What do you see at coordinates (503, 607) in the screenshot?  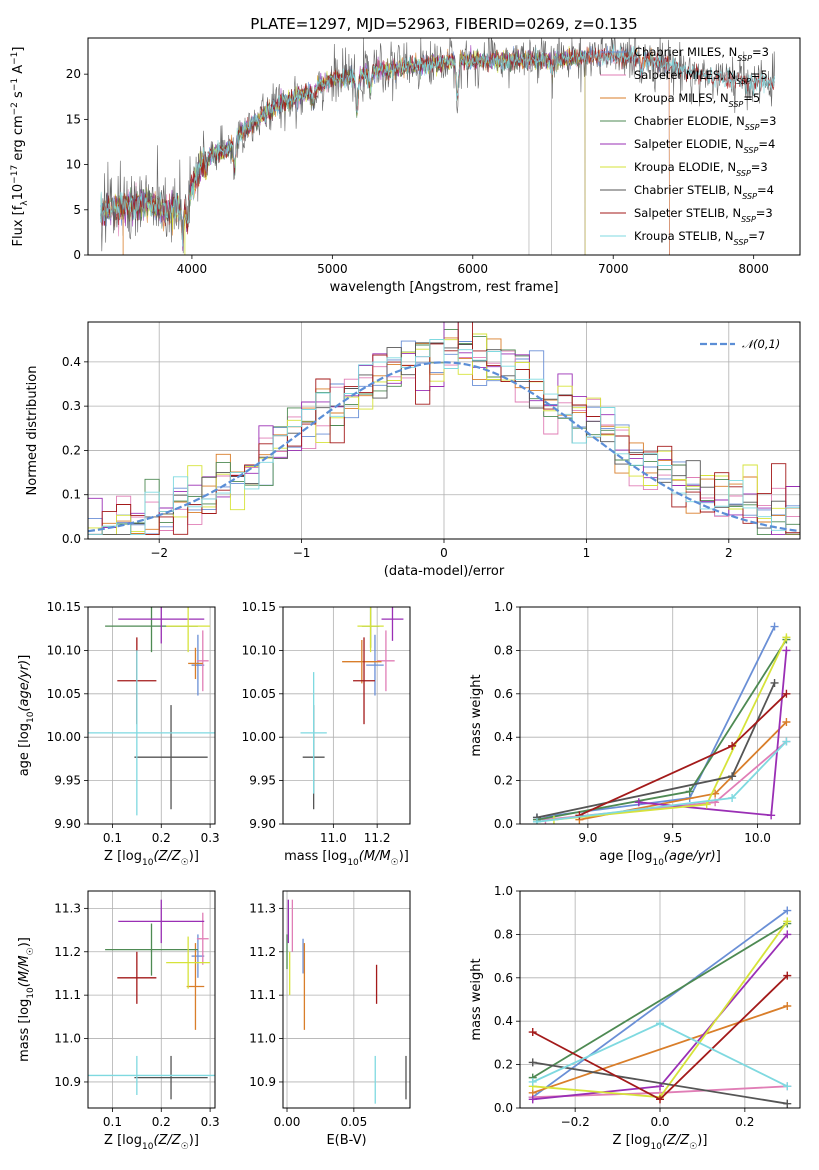 I see `y-tick-label: 1.0` at bounding box center [503, 607].